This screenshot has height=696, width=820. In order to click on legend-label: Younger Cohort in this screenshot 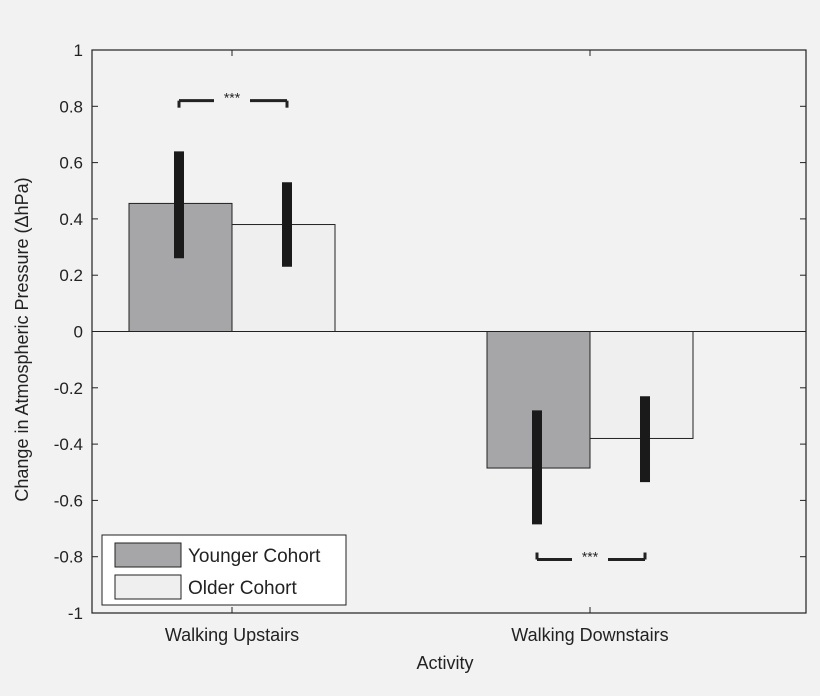, I will do `click(254, 556)`.